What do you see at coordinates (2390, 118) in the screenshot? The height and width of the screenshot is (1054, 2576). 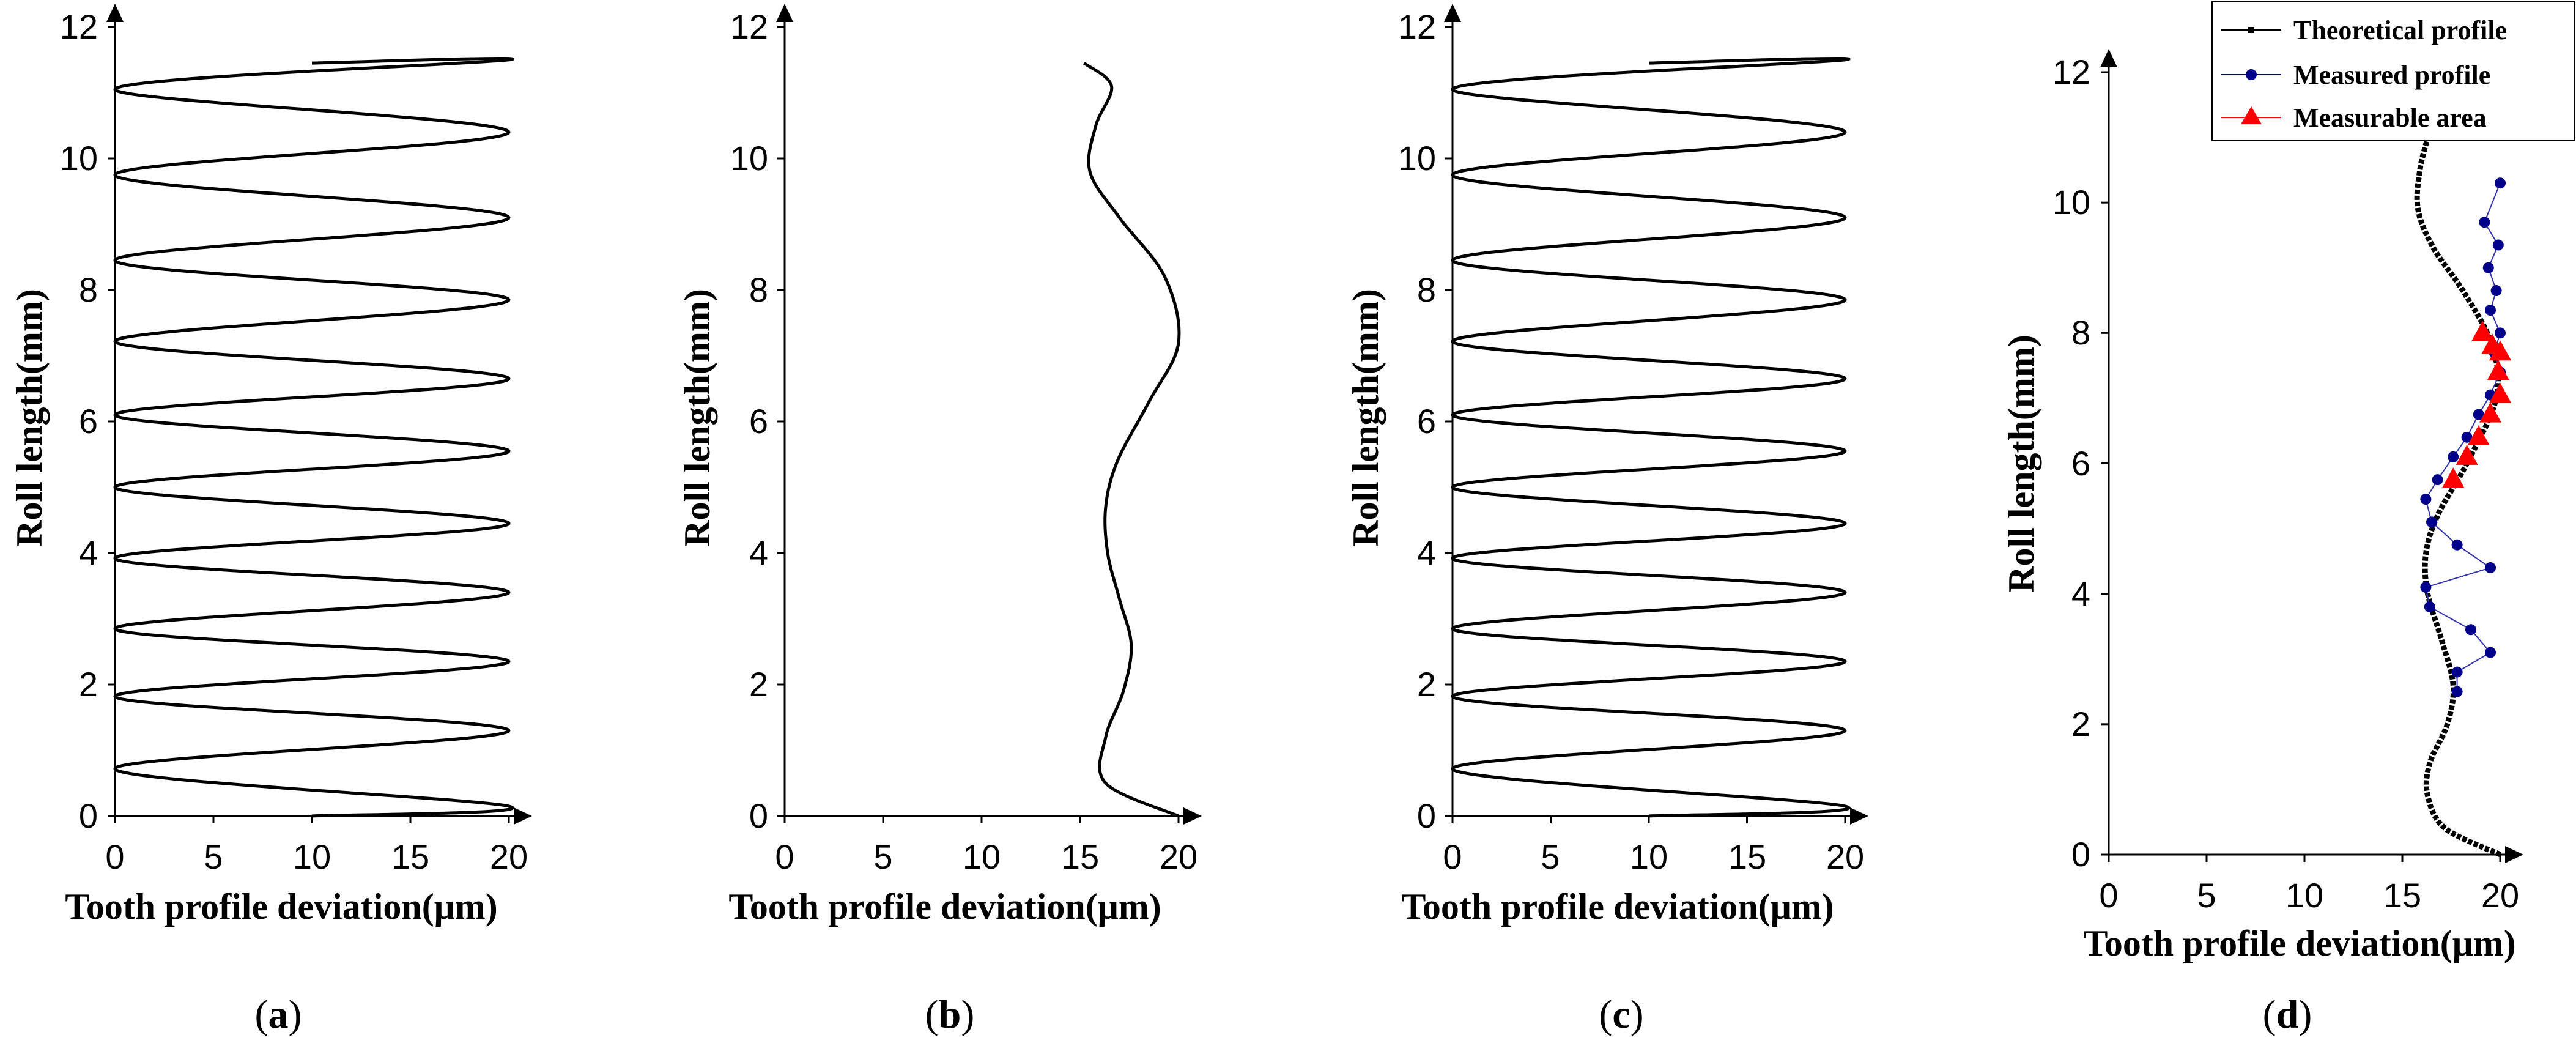 I see `legend-label-measurable: Measurable area` at bounding box center [2390, 118].